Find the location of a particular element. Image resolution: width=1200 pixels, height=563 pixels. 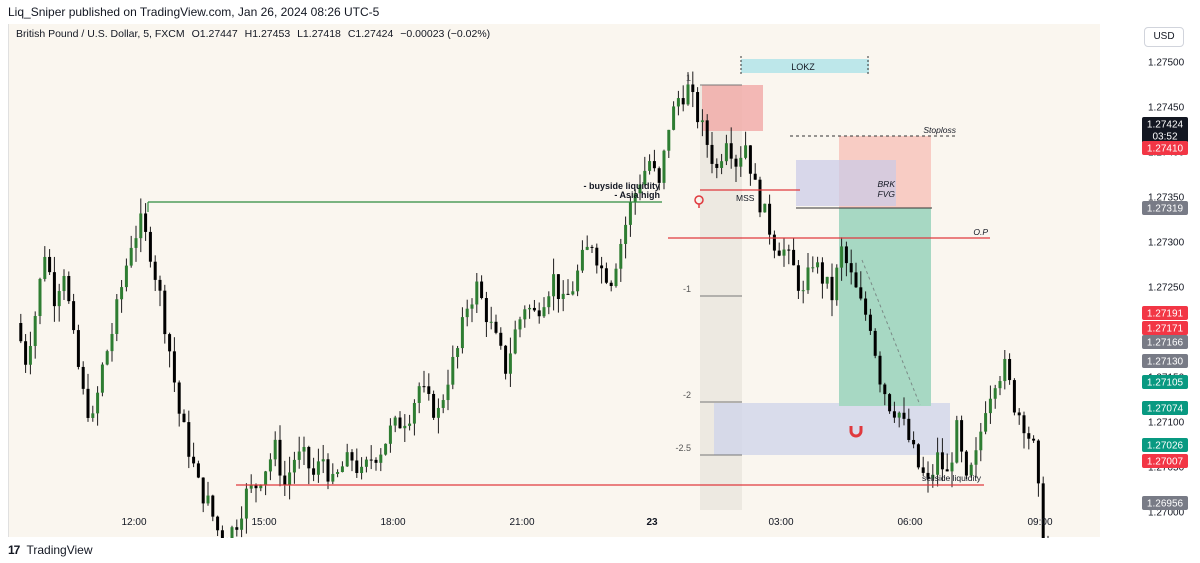

price-tick-label: 1.27300 is located at coordinates (1166, 243).